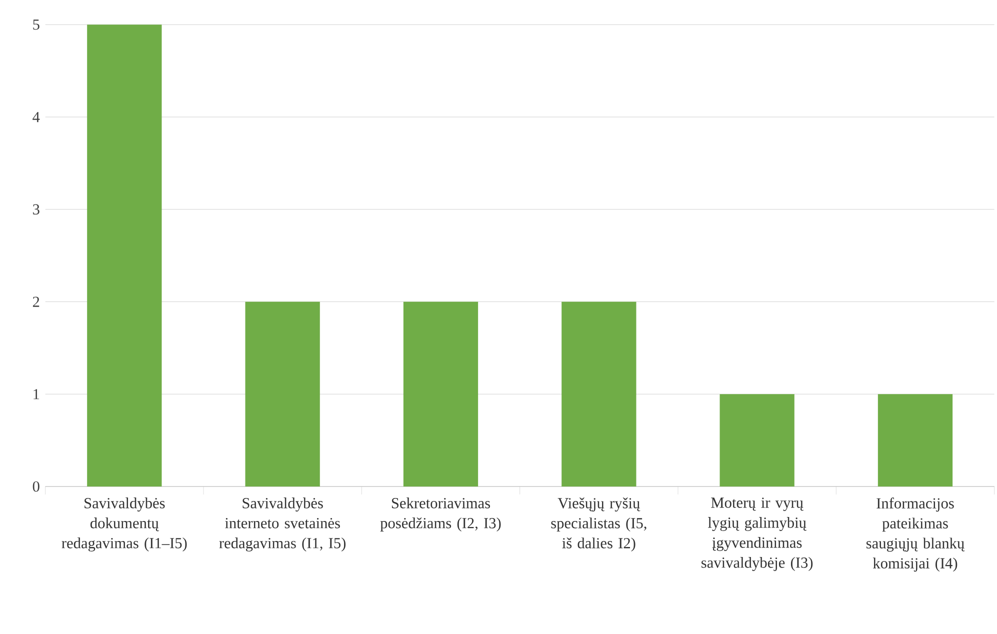 This screenshot has width=997, height=634. I want to click on x-tick-label: Sekretoriavimas posėdžiams (I2, I3), so click(440, 514).